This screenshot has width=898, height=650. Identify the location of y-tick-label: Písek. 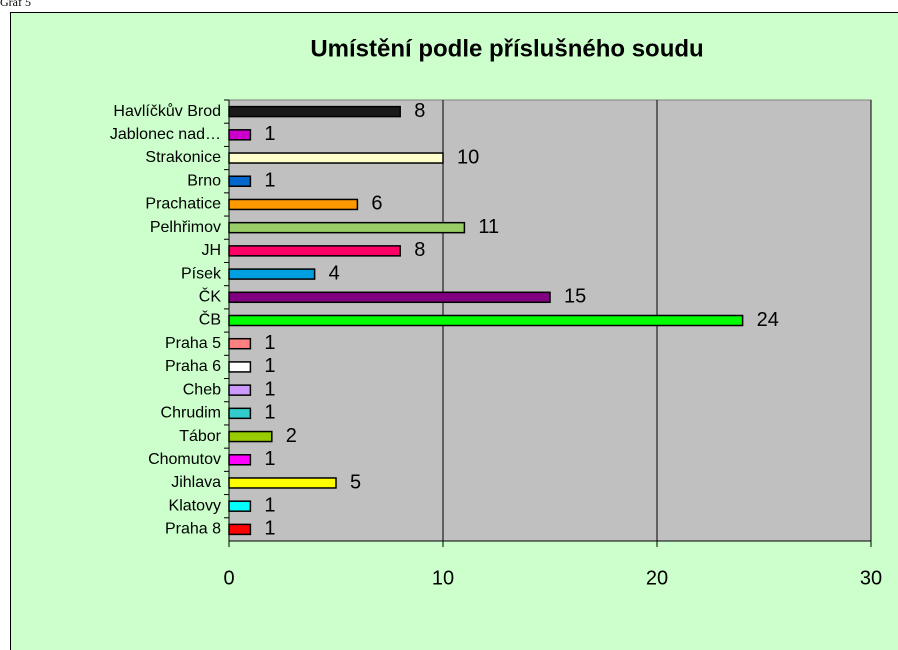
(201, 273).